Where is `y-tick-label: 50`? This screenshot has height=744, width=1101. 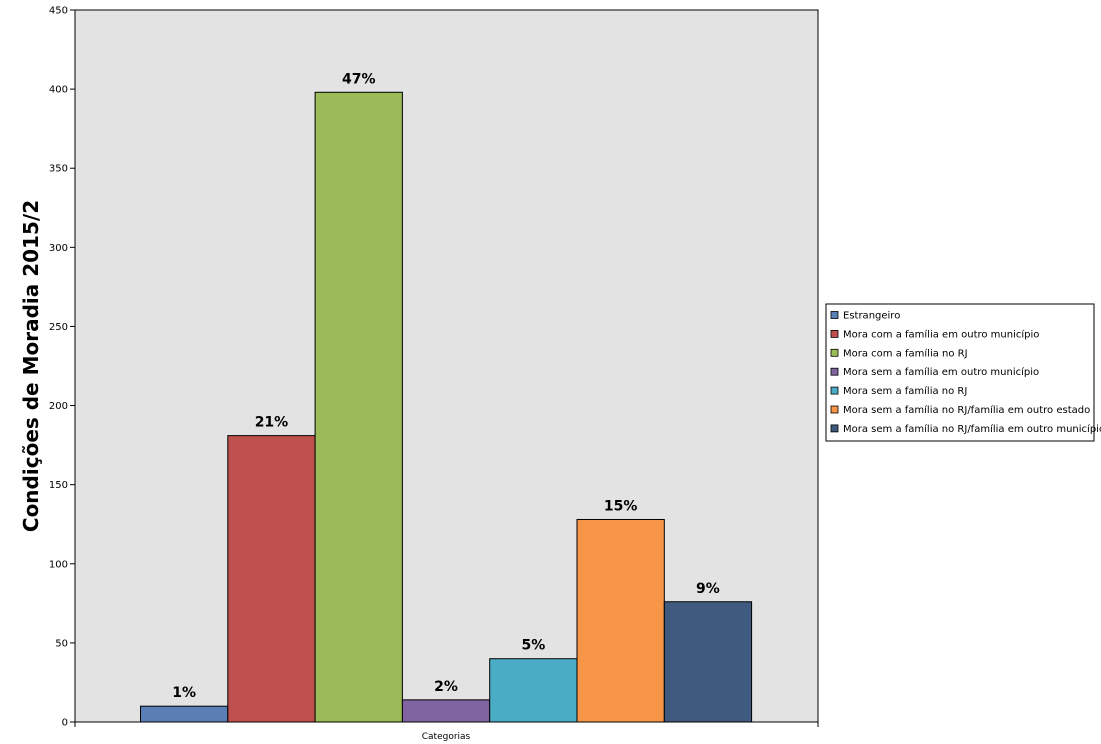
y-tick-label: 50 is located at coordinates (61, 643).